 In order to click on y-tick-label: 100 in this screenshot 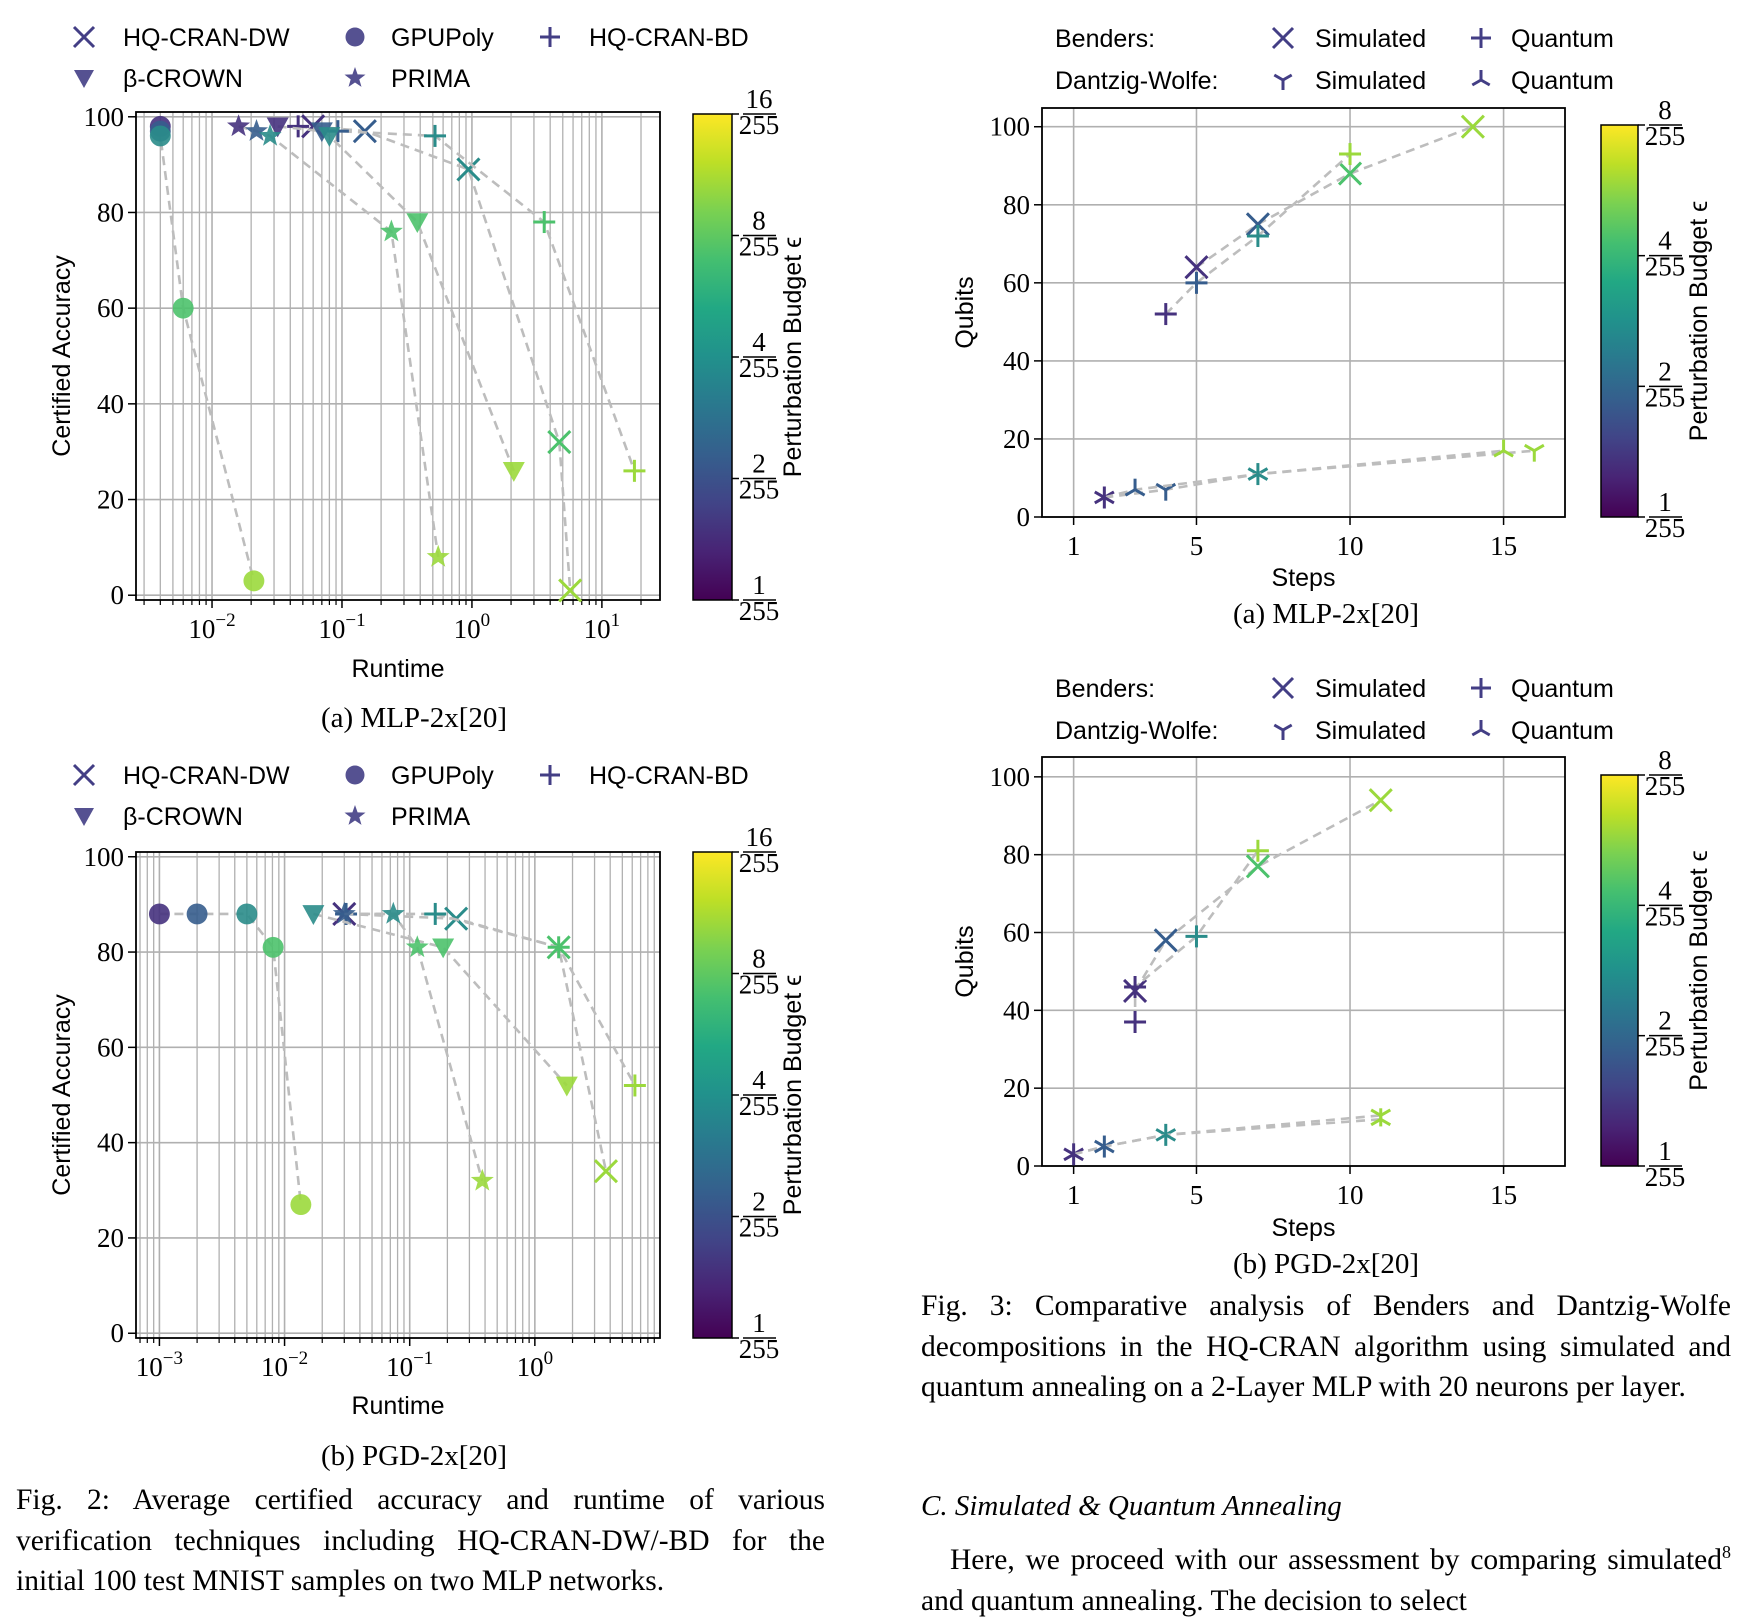, I will do `click(104, 857)`.